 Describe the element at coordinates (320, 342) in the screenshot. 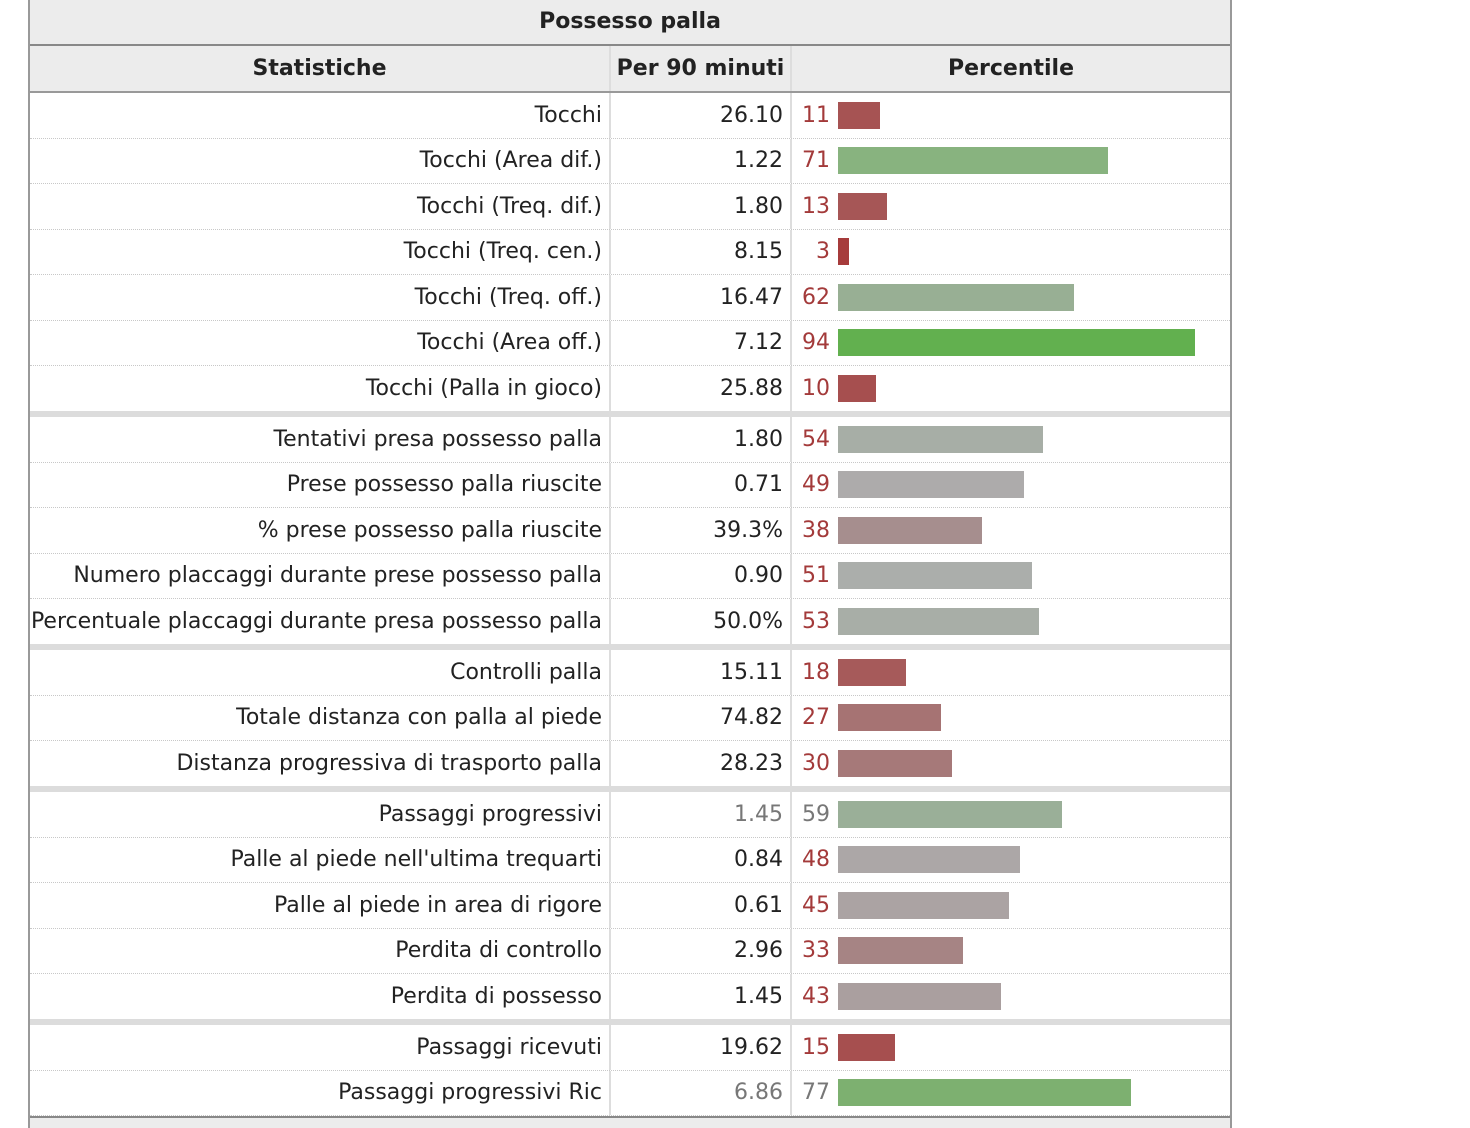

I see `stat-label: Tocchi (Area off.)` at that location.